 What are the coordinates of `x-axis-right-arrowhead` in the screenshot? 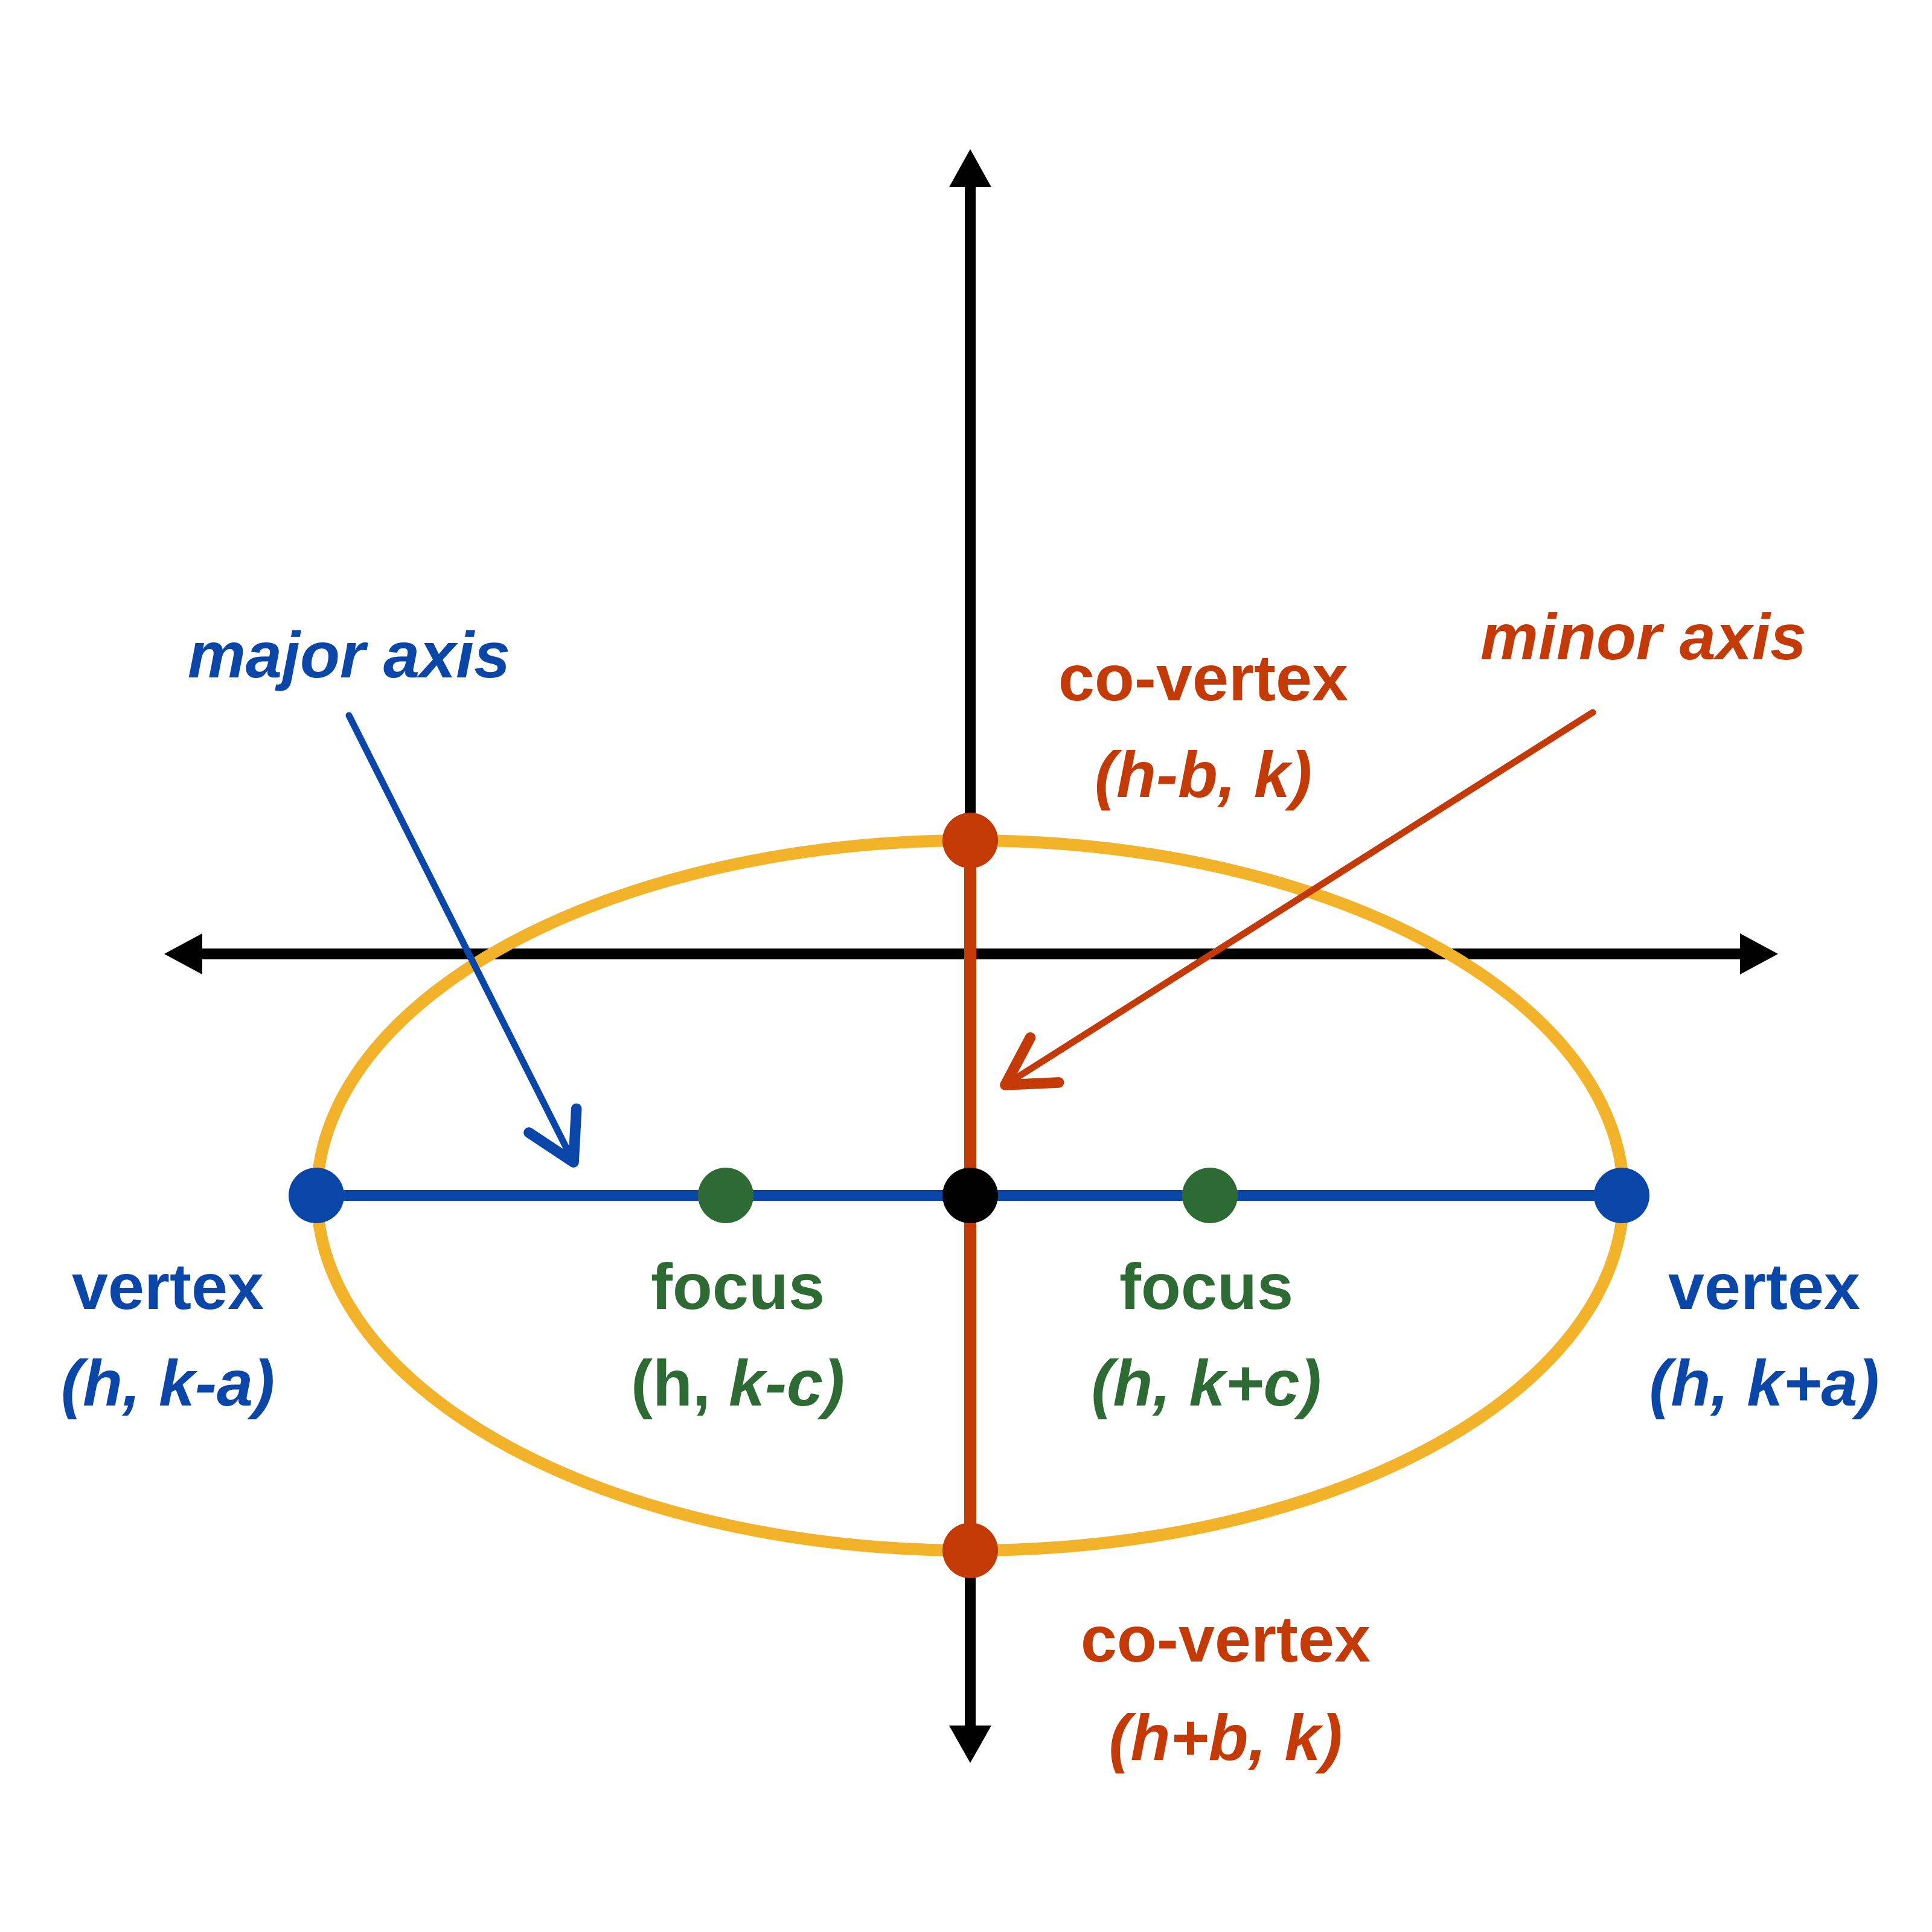 It's located at (1759, 954).